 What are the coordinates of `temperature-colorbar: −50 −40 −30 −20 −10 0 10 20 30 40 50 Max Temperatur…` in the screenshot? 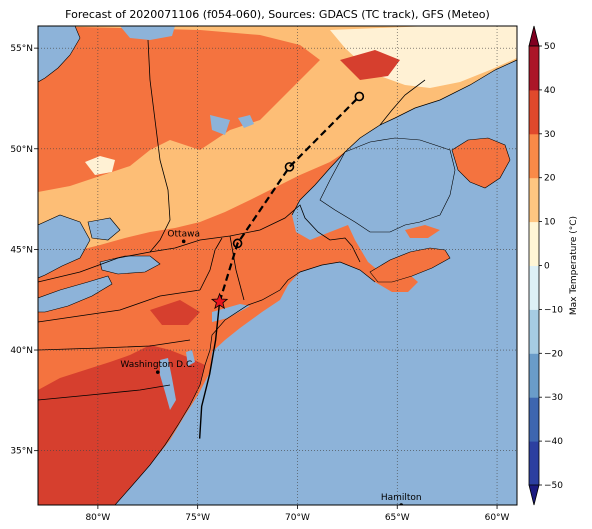 It's located at (553, 265).